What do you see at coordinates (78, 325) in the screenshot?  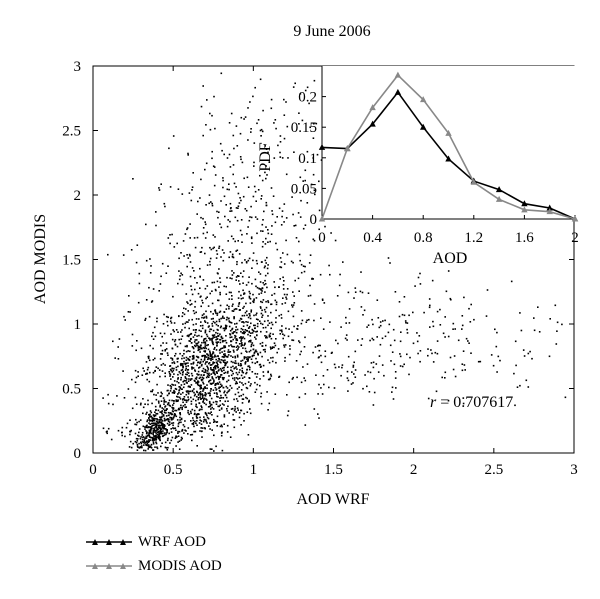 I see `scatter-y-tick-label: 1` at bounding box center [78, 325].